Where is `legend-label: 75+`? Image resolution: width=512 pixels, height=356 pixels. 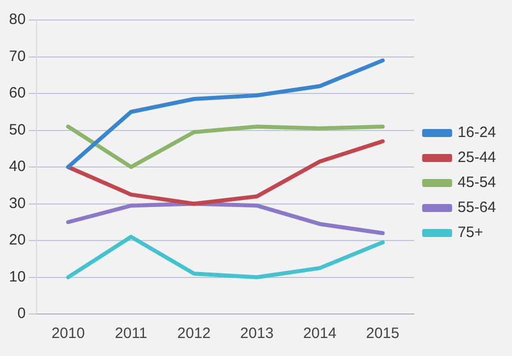 legend-label: 75+ is located at coordinates (471, 233).